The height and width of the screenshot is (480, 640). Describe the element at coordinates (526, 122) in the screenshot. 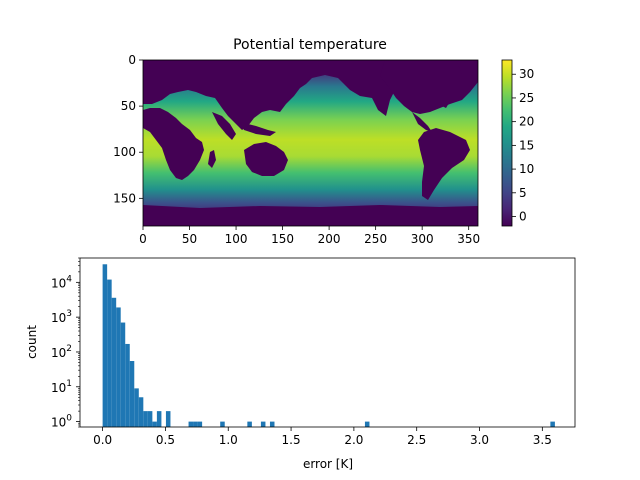

I see `colorbar-tick-label: 20` at that location.